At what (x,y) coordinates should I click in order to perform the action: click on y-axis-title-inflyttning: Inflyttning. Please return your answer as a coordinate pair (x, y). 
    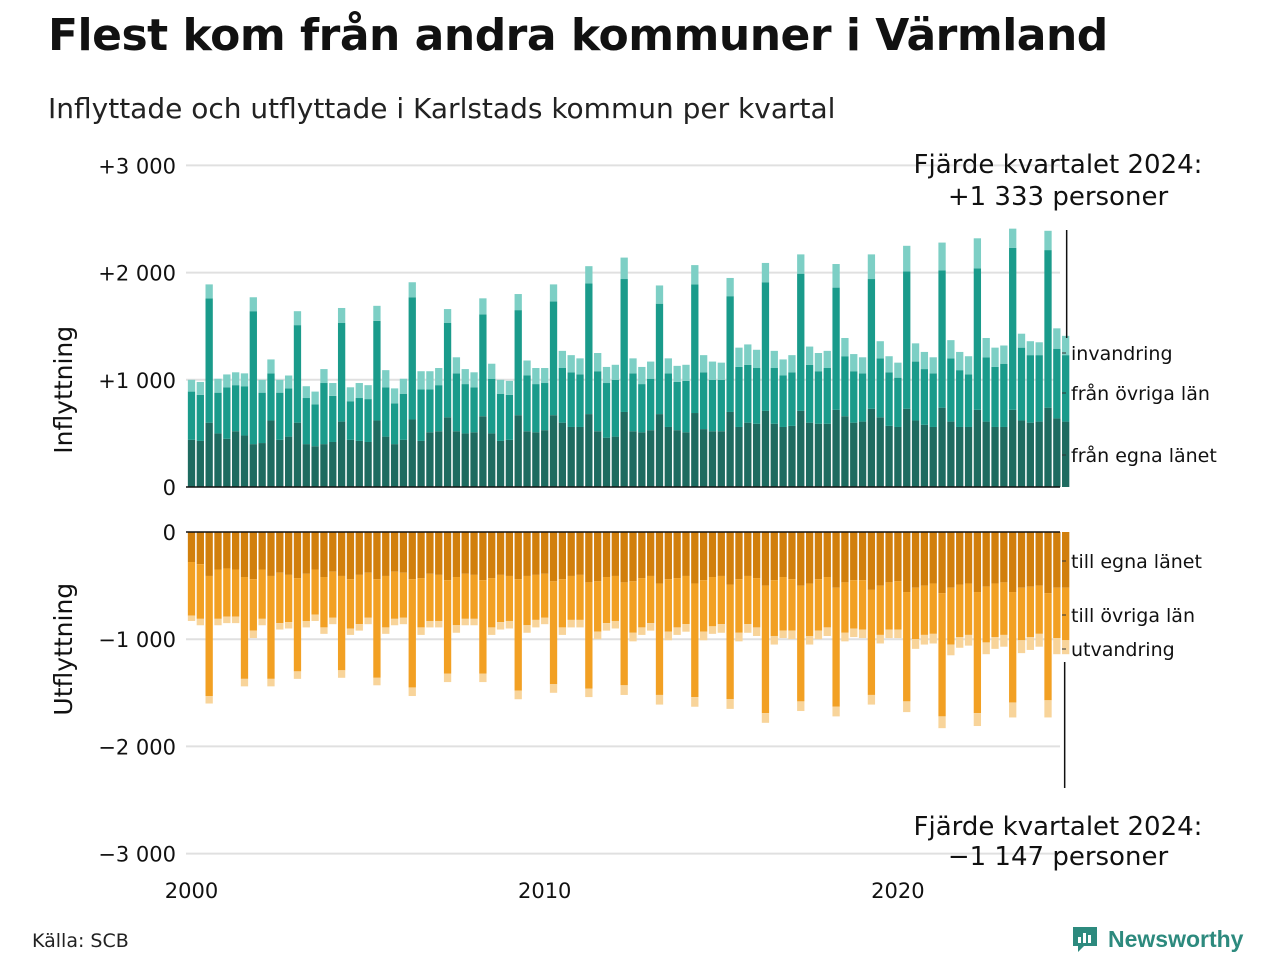
    Looking at the image, I should click on (63, 390).